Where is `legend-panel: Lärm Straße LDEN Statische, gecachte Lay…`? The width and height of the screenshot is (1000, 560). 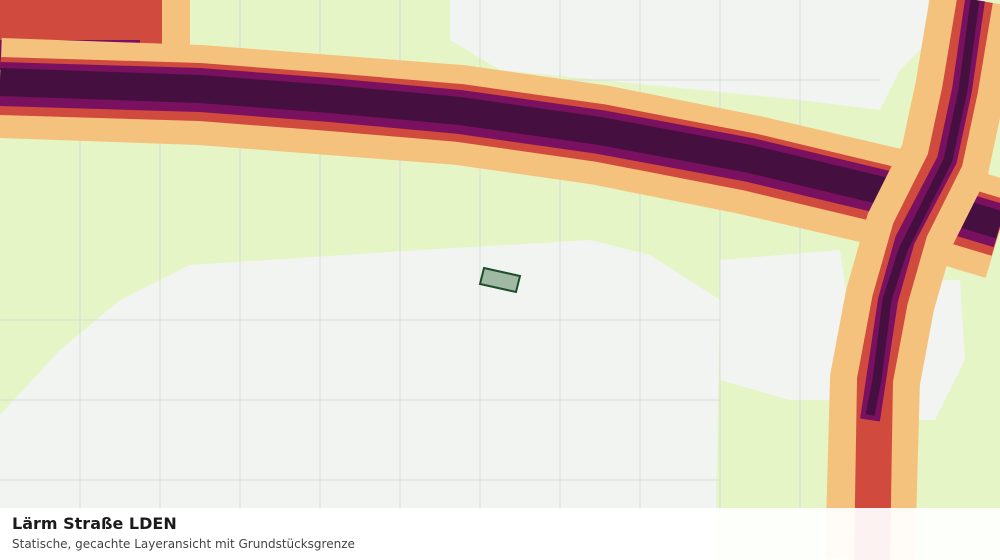 legend-panel: Lärm Straße LDEN Statische, gecachte Lay… is located at coordinates (500, 534).